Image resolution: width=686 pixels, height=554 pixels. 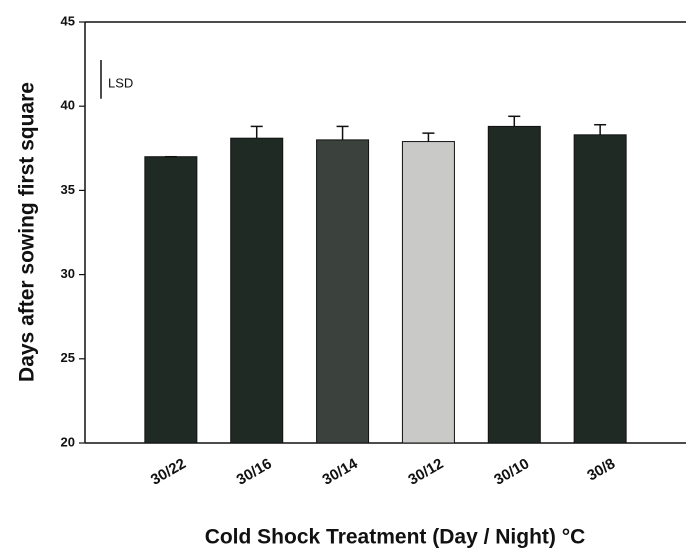 What do you see at coordinates (68, 105) in the screenshot?
I see `y-tick-label: 40` at bounding box center [68, 105].